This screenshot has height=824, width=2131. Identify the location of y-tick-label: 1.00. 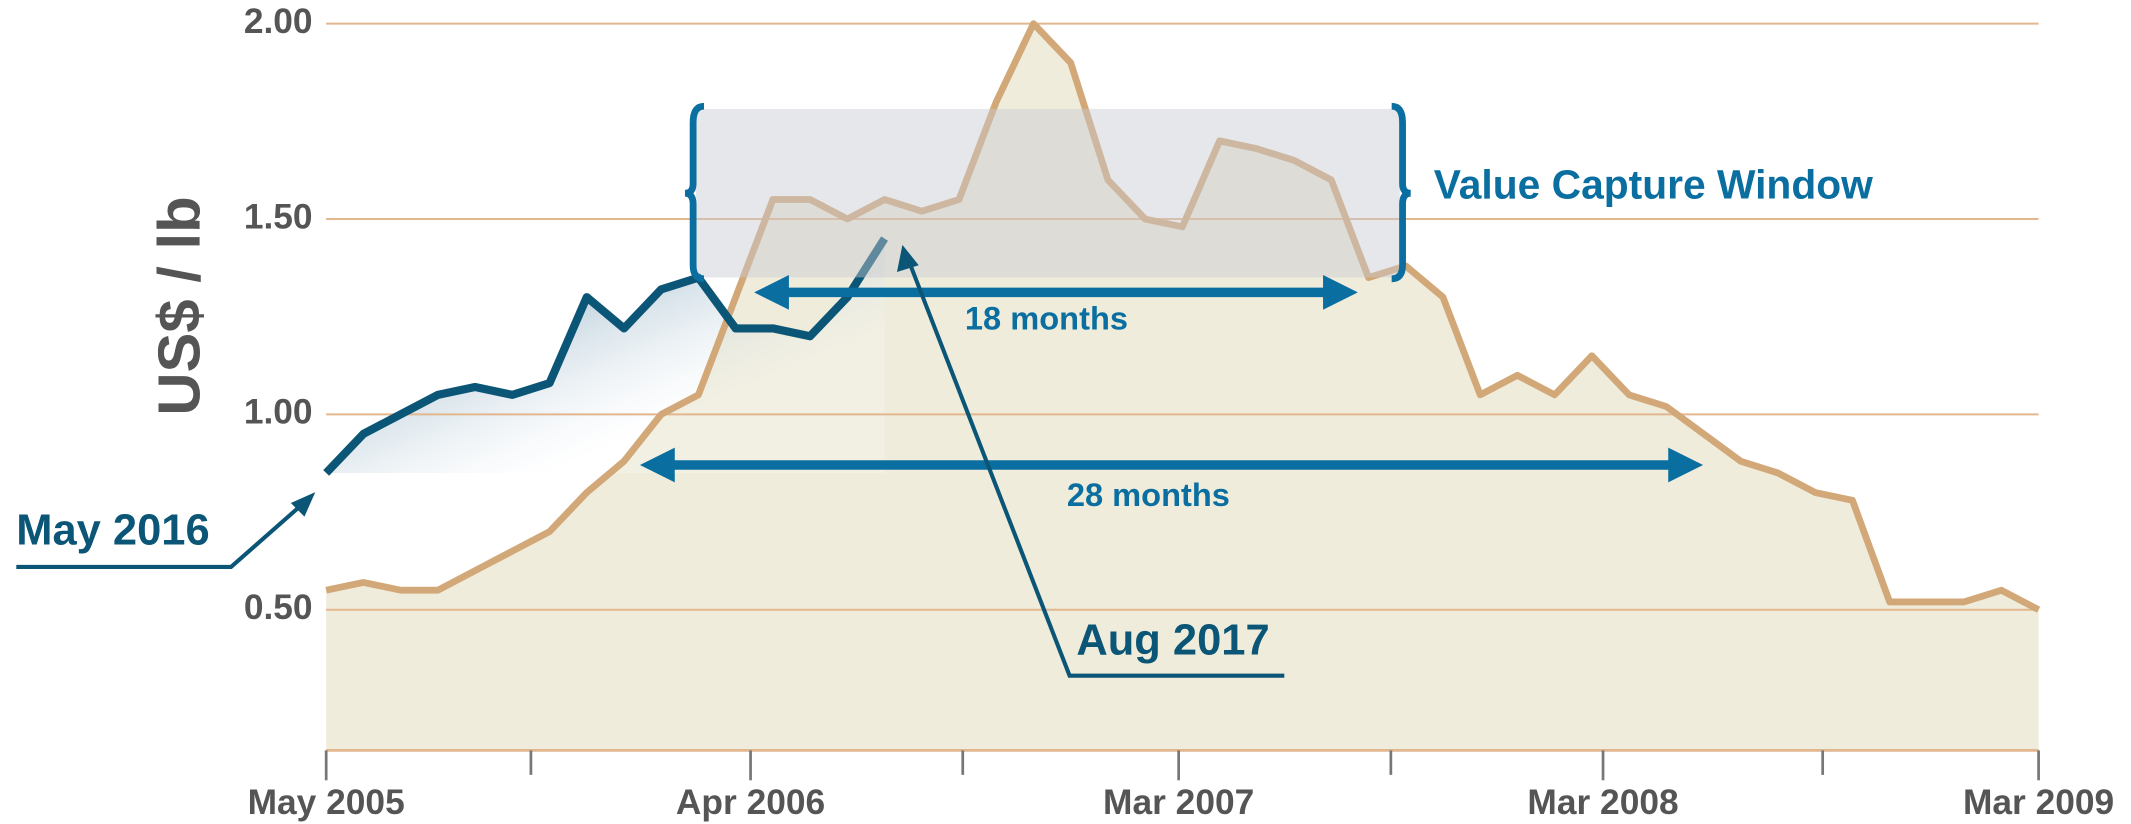
(278, 412).